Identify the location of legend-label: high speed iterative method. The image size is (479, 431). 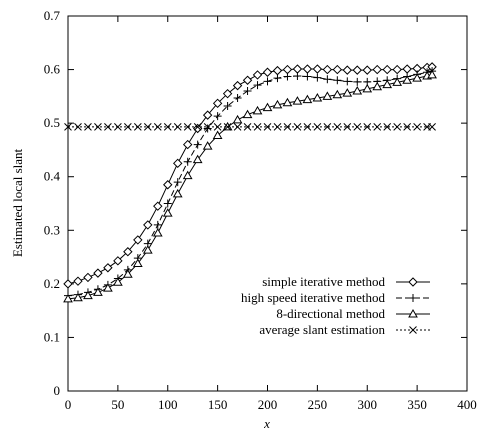
(313, 297).